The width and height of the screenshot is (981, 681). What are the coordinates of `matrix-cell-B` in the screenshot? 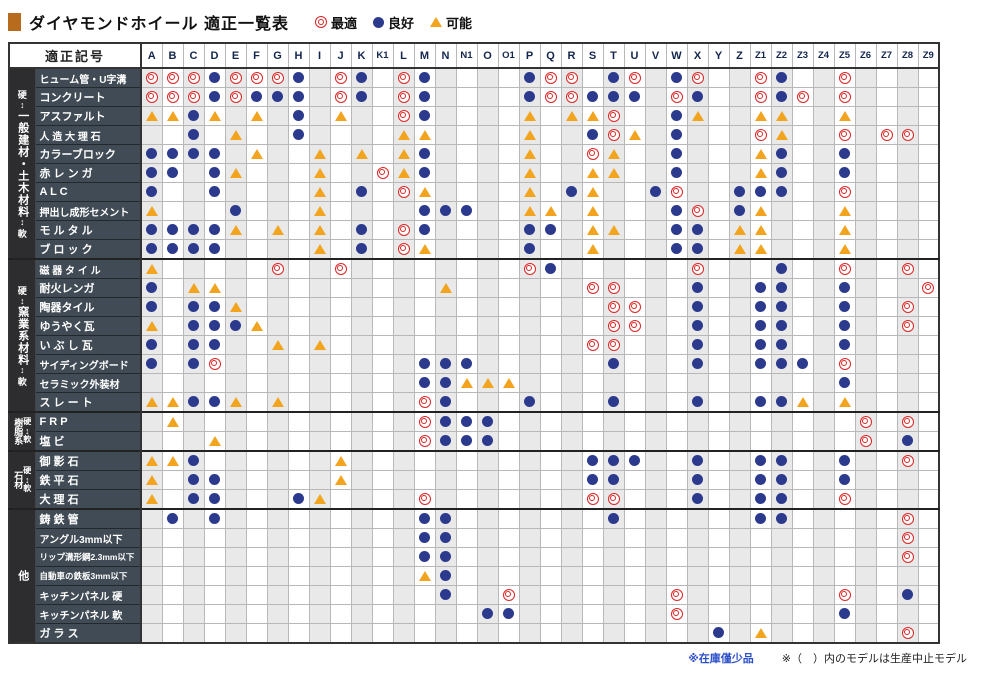 It's located at (172, 192).